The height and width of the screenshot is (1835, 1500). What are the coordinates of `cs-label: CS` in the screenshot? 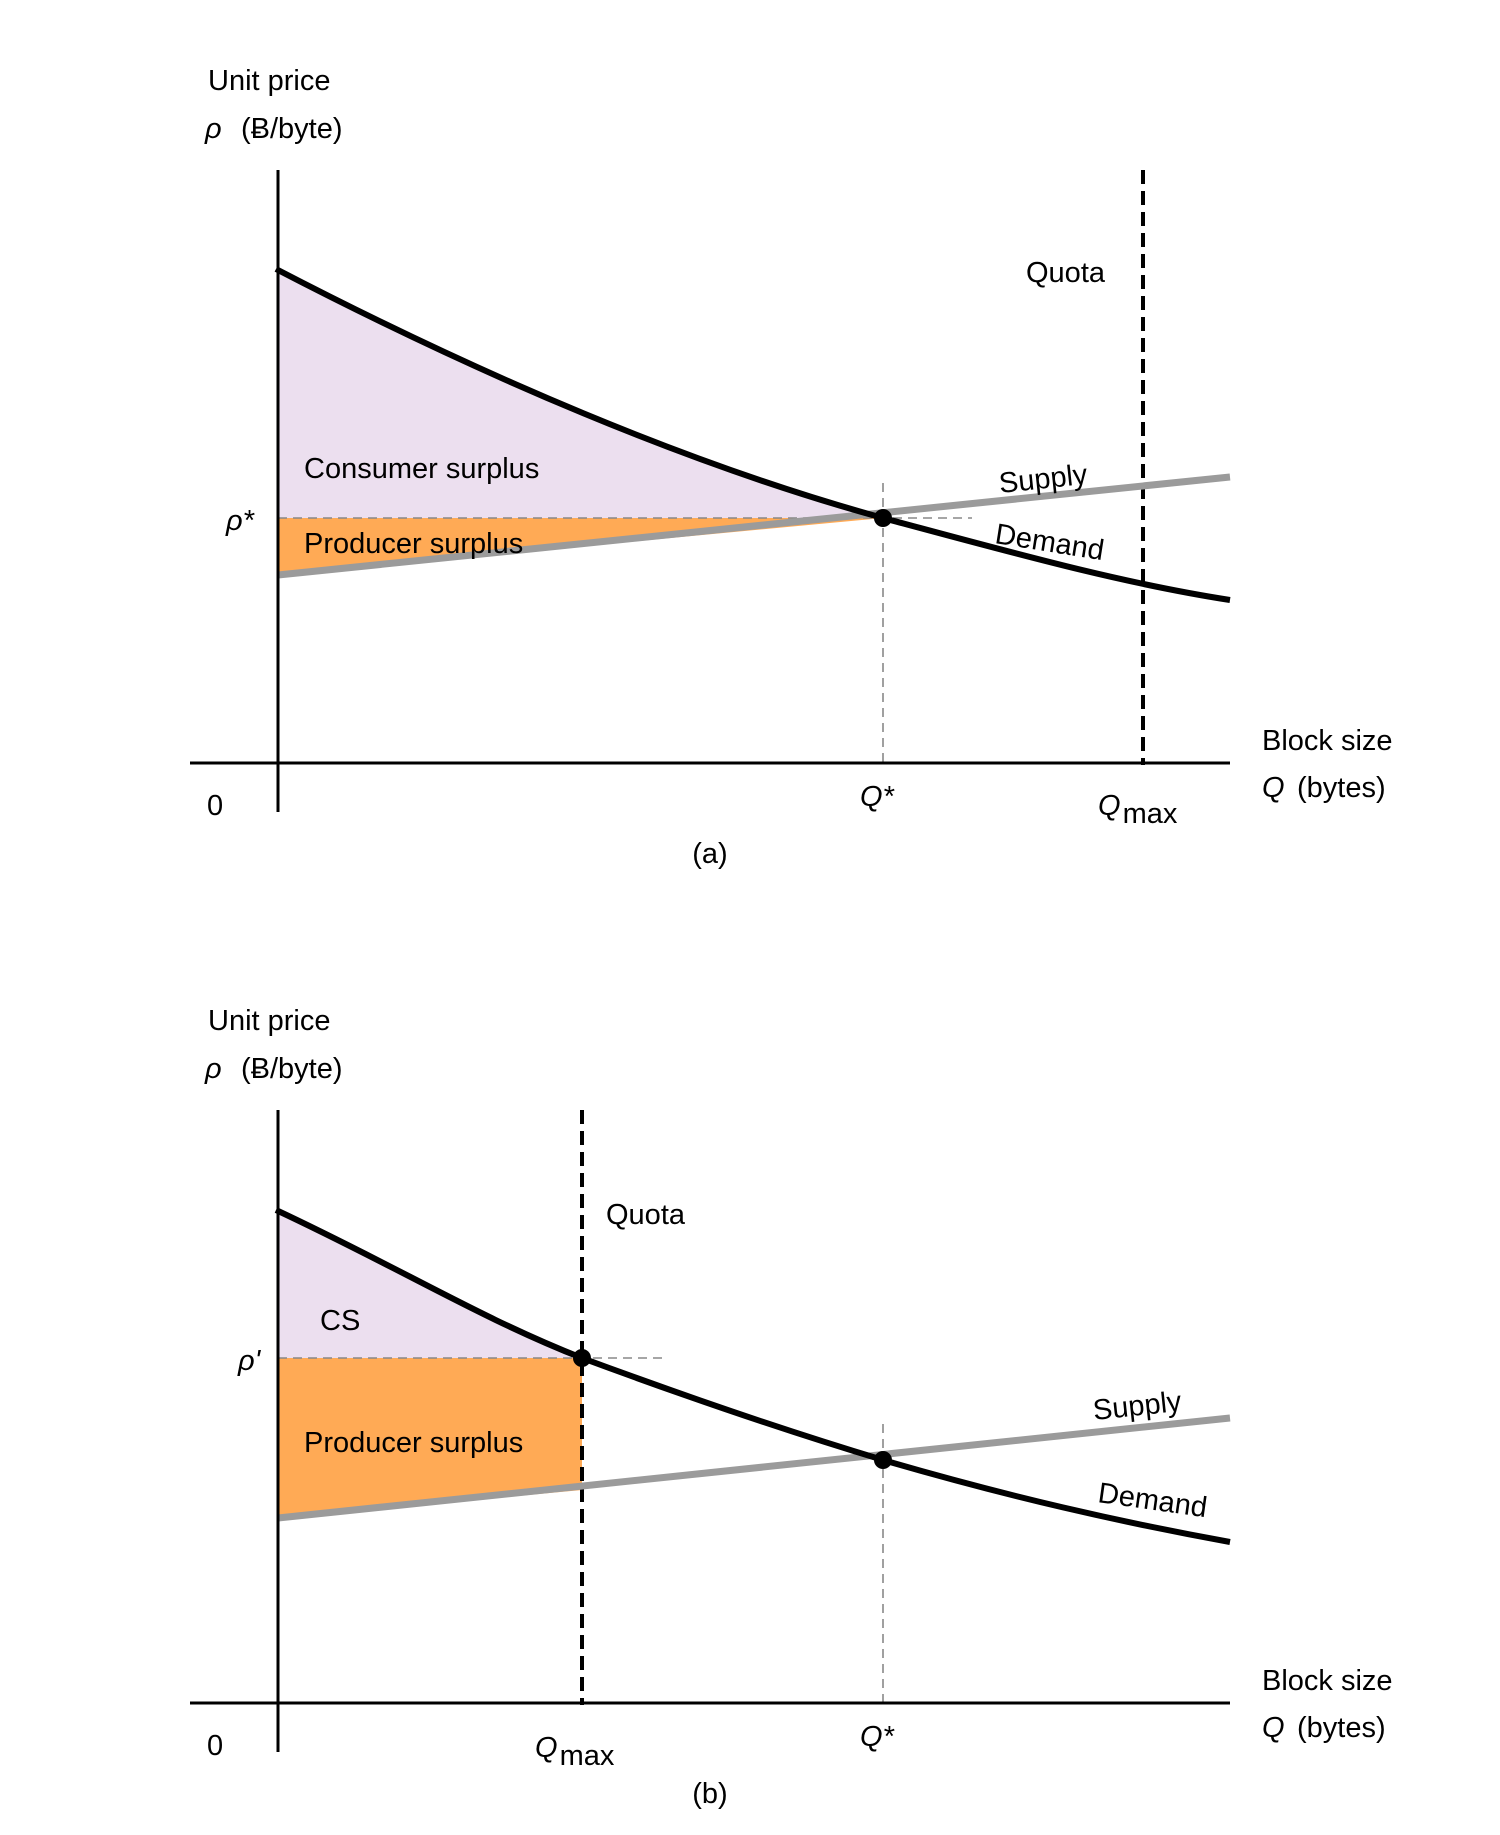 It's located at (340, 1321).